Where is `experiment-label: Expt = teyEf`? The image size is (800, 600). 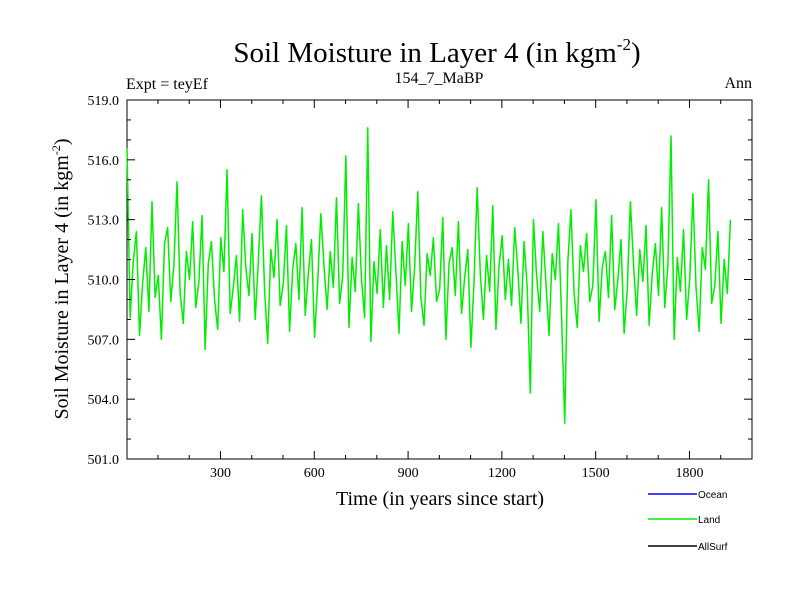 experiment-label: Expt = teyEf is located at coordinates (167, 84).